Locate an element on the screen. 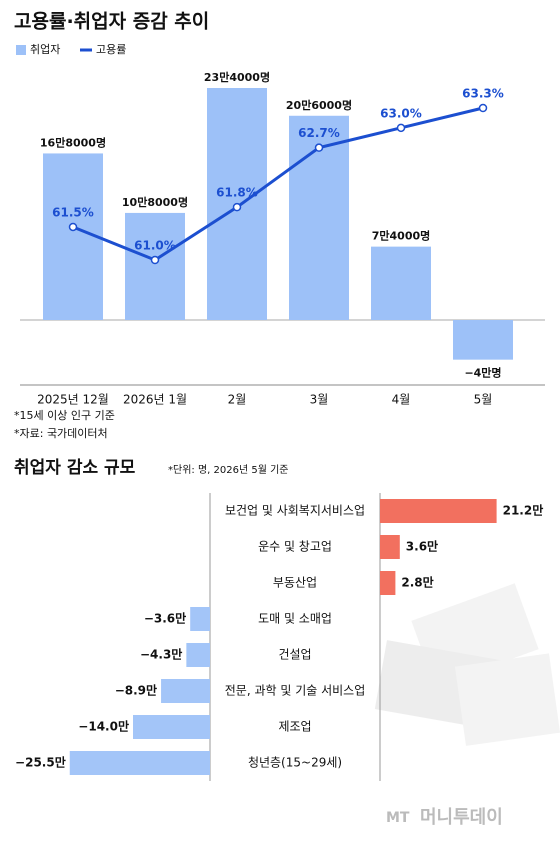 This screenshot has width=560, height=843. decoration is located at coordinates (467, 664).